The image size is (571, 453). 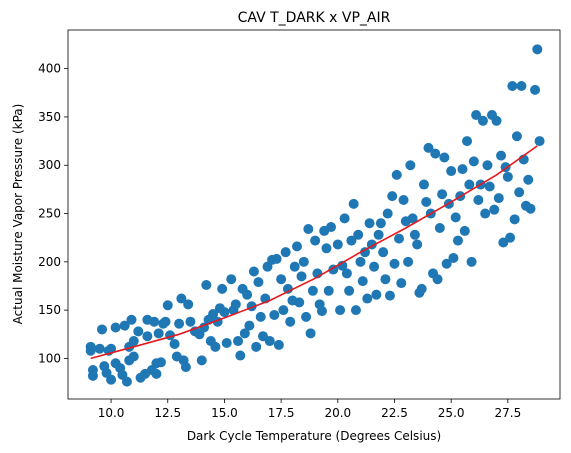 What do you see at coordinates (314, 436) in the screenshot?
I see `x-axis-label: Dark Cycle Temperature (Degrees Celsius)` at bounding box center [314, 436].